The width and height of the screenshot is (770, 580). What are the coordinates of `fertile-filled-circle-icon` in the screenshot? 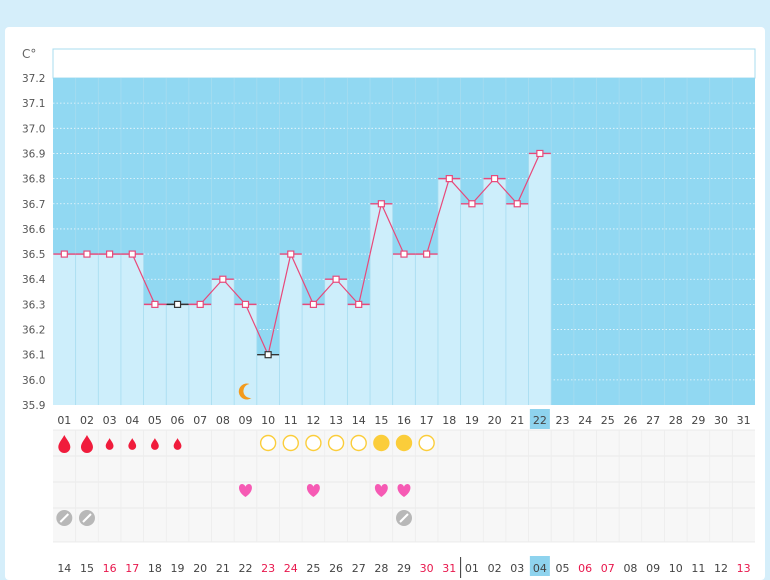 It's located at (381, 443).